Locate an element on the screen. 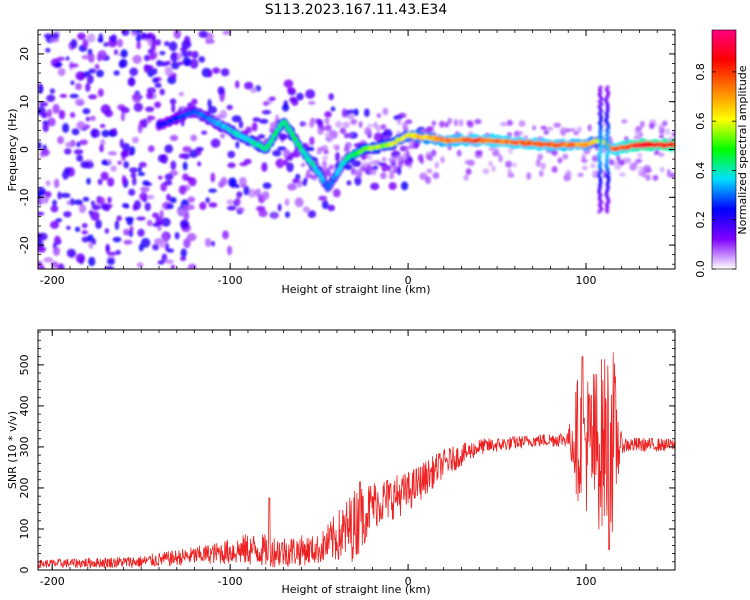 The image size is (750, 600). colorbar-ticks: 0.0 0.2 0.4 0.6 0.8 is located at coordinates (715, 170).